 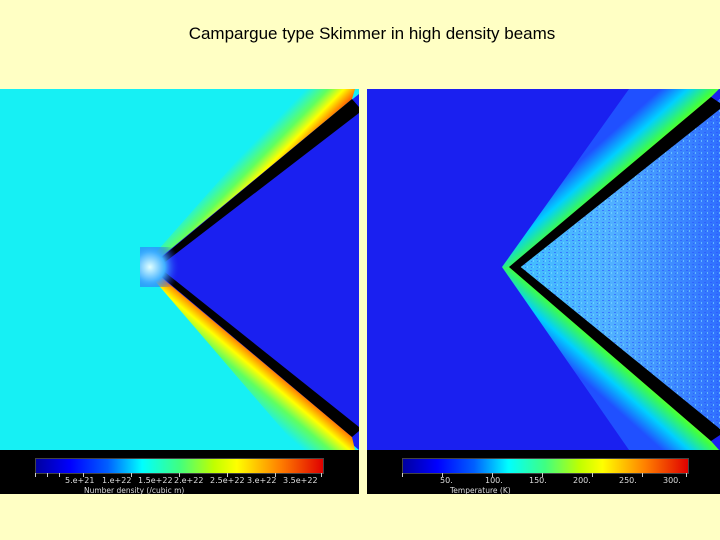 I want to click on colorbar-tick-label: 300., so click(x=672, y=480).